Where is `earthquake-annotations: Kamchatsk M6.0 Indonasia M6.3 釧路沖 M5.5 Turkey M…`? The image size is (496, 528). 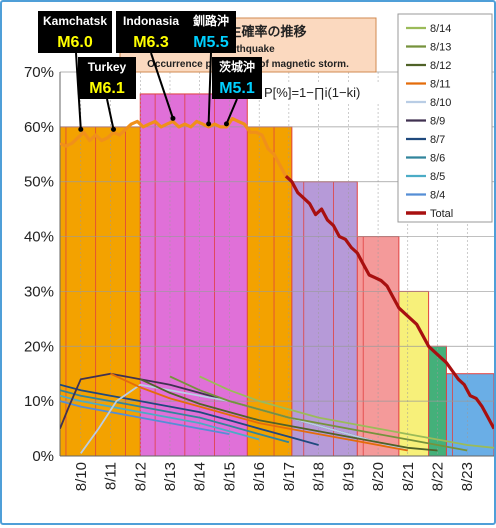
earthquake-annotations: Kamchatsk M6.0 Indonasia M6.3 釧路沖 M5.5 Turkey M… is located at coordinates (150, 71).